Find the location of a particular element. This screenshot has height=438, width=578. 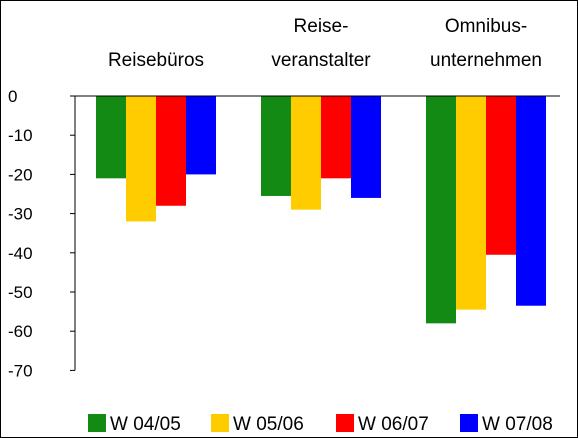

y-tick-label: -50 is located at coordinates (20, 292).